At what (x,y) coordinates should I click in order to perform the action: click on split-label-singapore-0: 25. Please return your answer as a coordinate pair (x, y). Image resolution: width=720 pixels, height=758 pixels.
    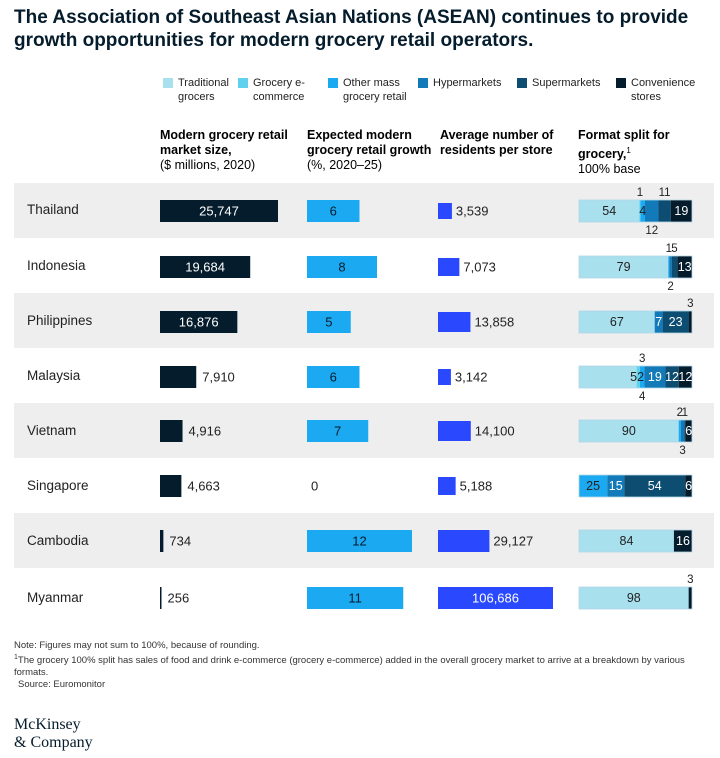
    Looking at the image, I should click on (593, 486).